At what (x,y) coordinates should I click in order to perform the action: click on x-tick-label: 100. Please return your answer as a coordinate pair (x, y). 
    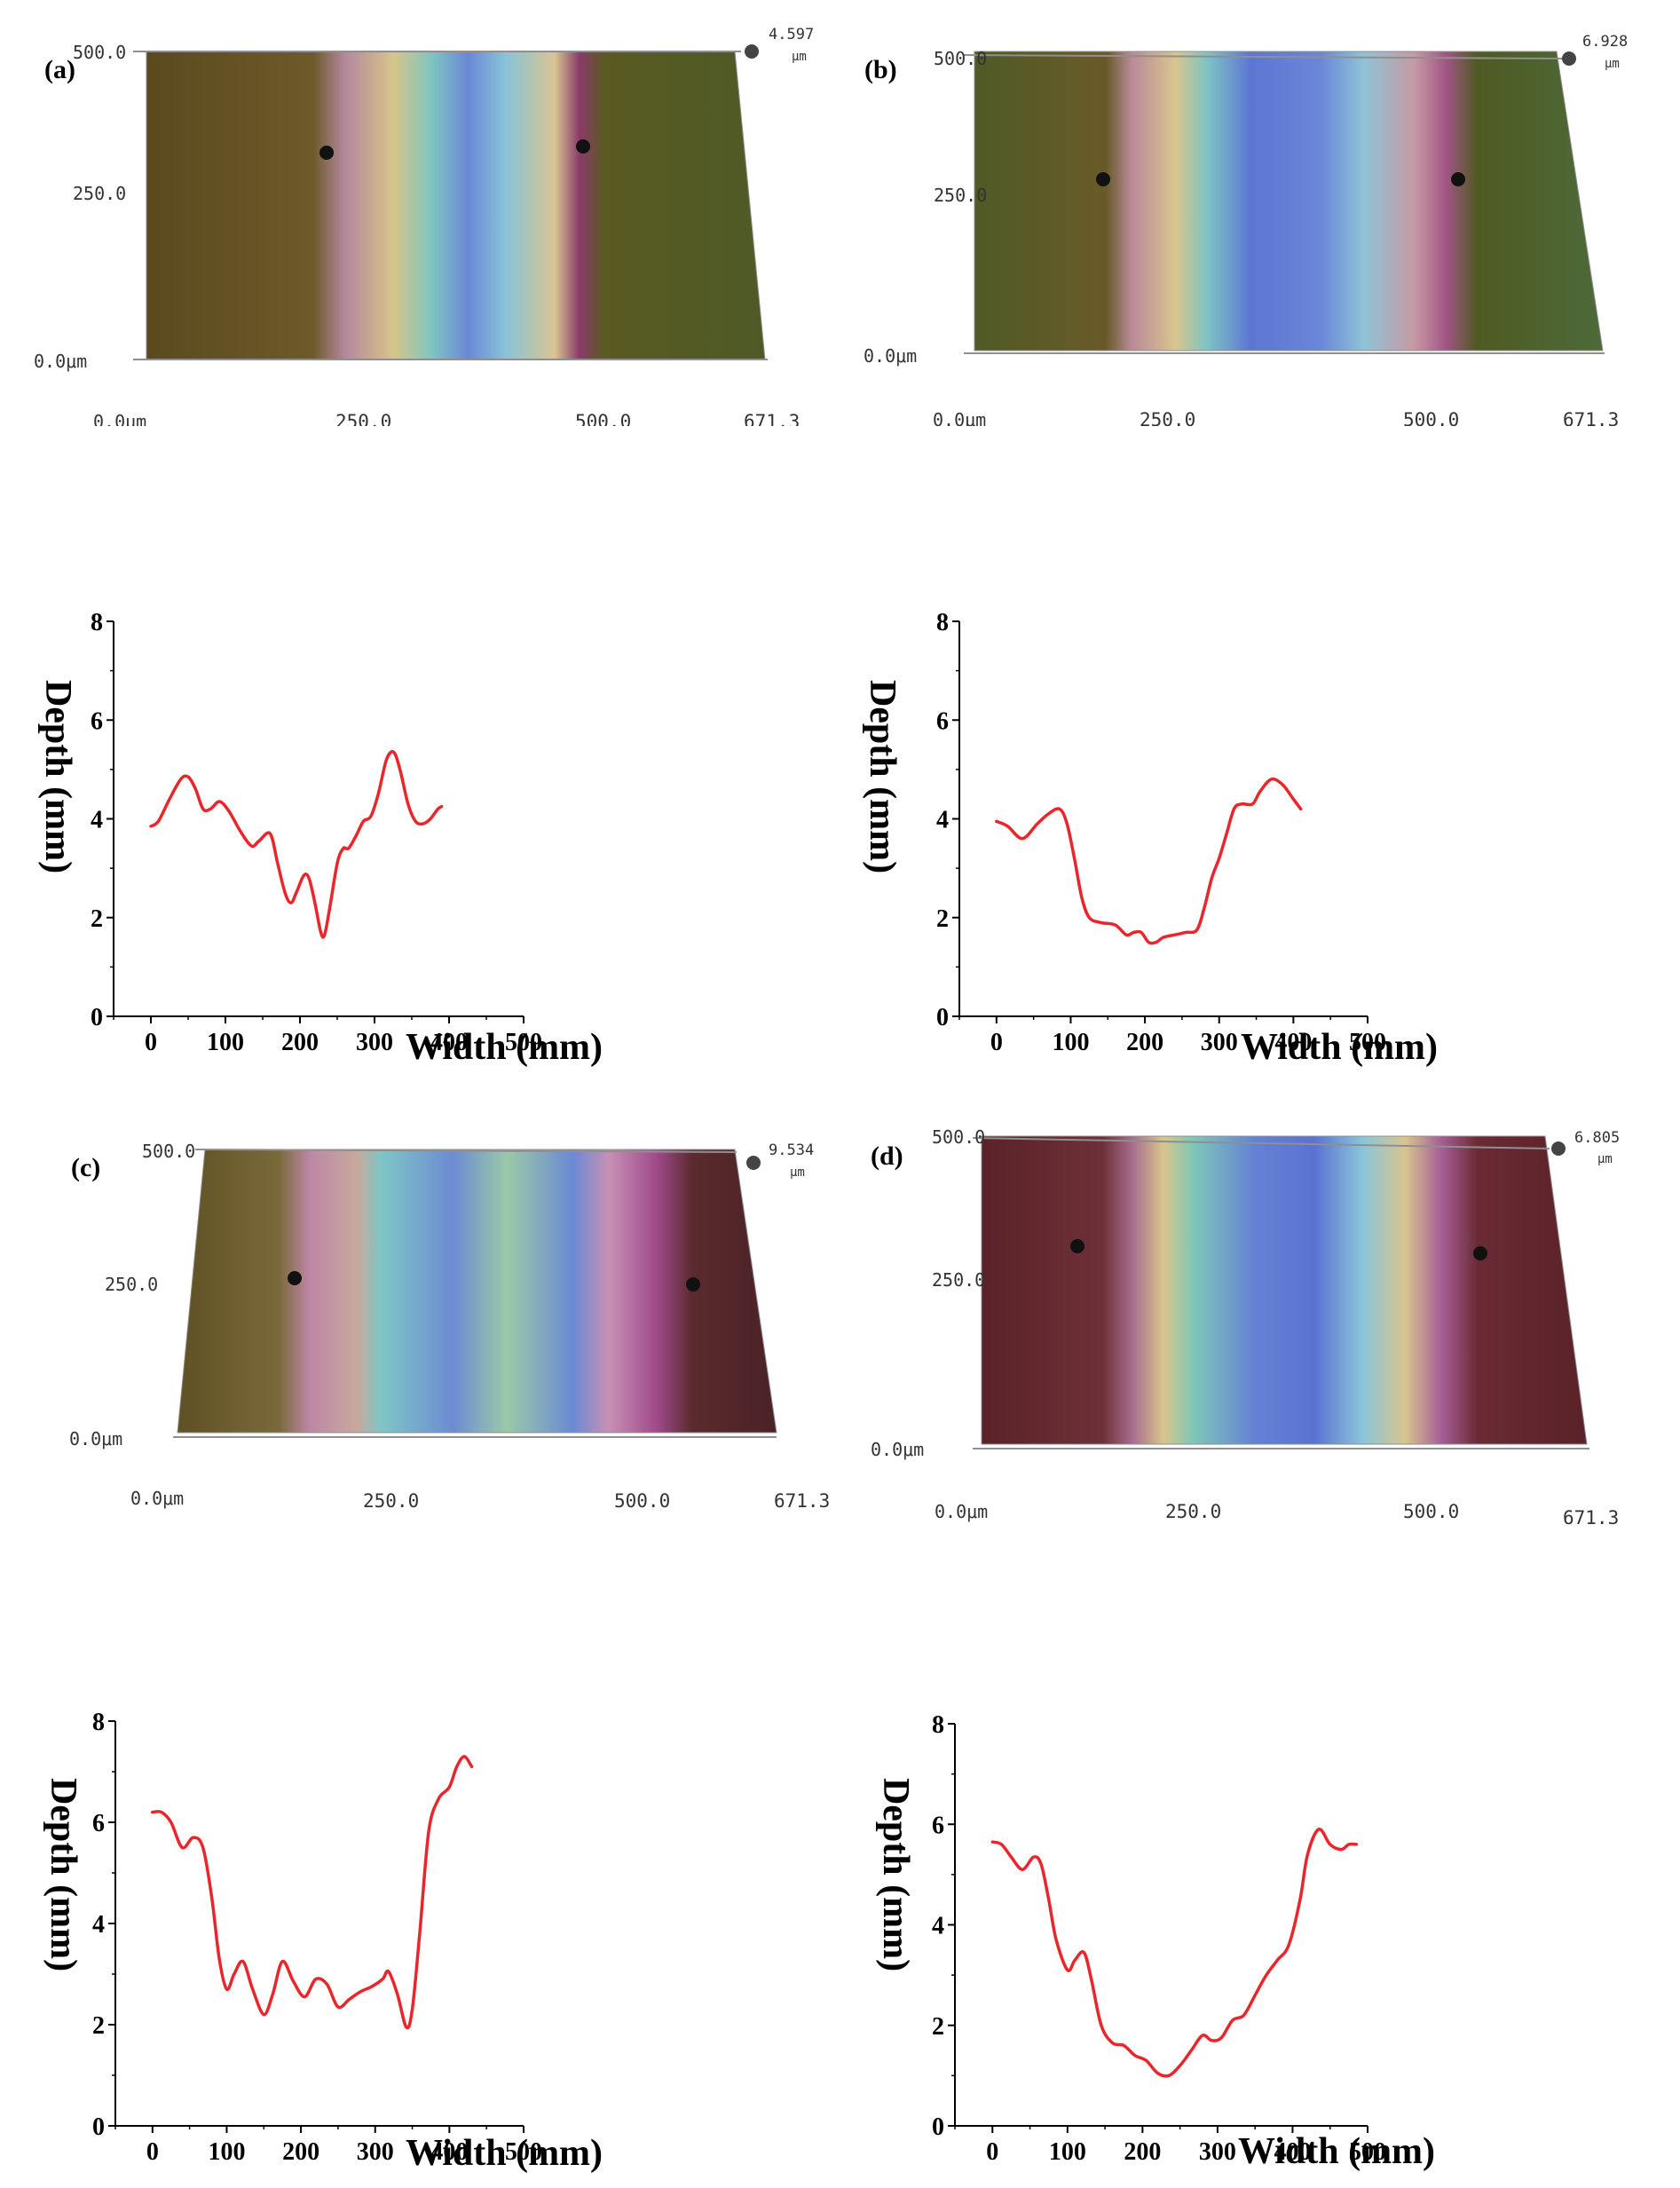
    Looking at the image, I should click on (1067, 2152).